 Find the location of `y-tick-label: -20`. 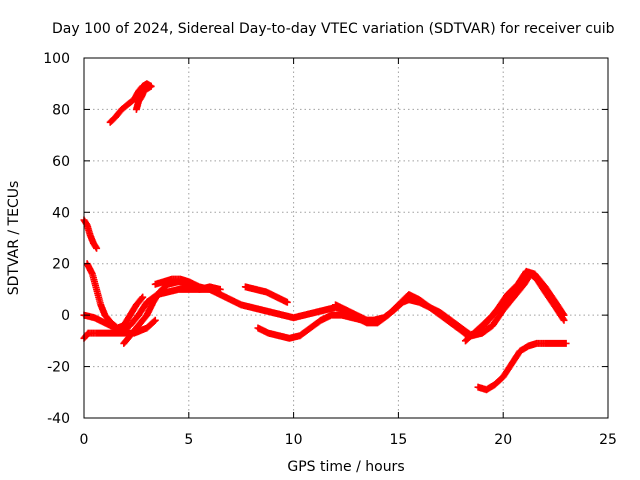

y-tick-label: -20 is located at coordinates (58, 368).